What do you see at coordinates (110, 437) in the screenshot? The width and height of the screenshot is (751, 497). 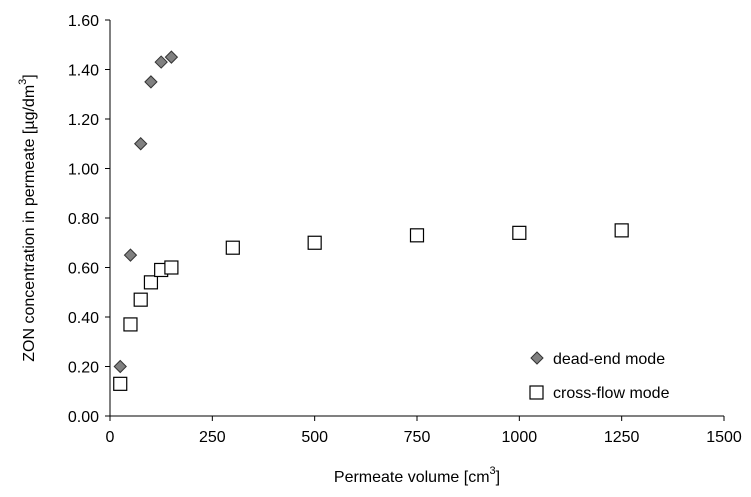 I see `x-tick-label: 0` at bounding box center [110, 437].